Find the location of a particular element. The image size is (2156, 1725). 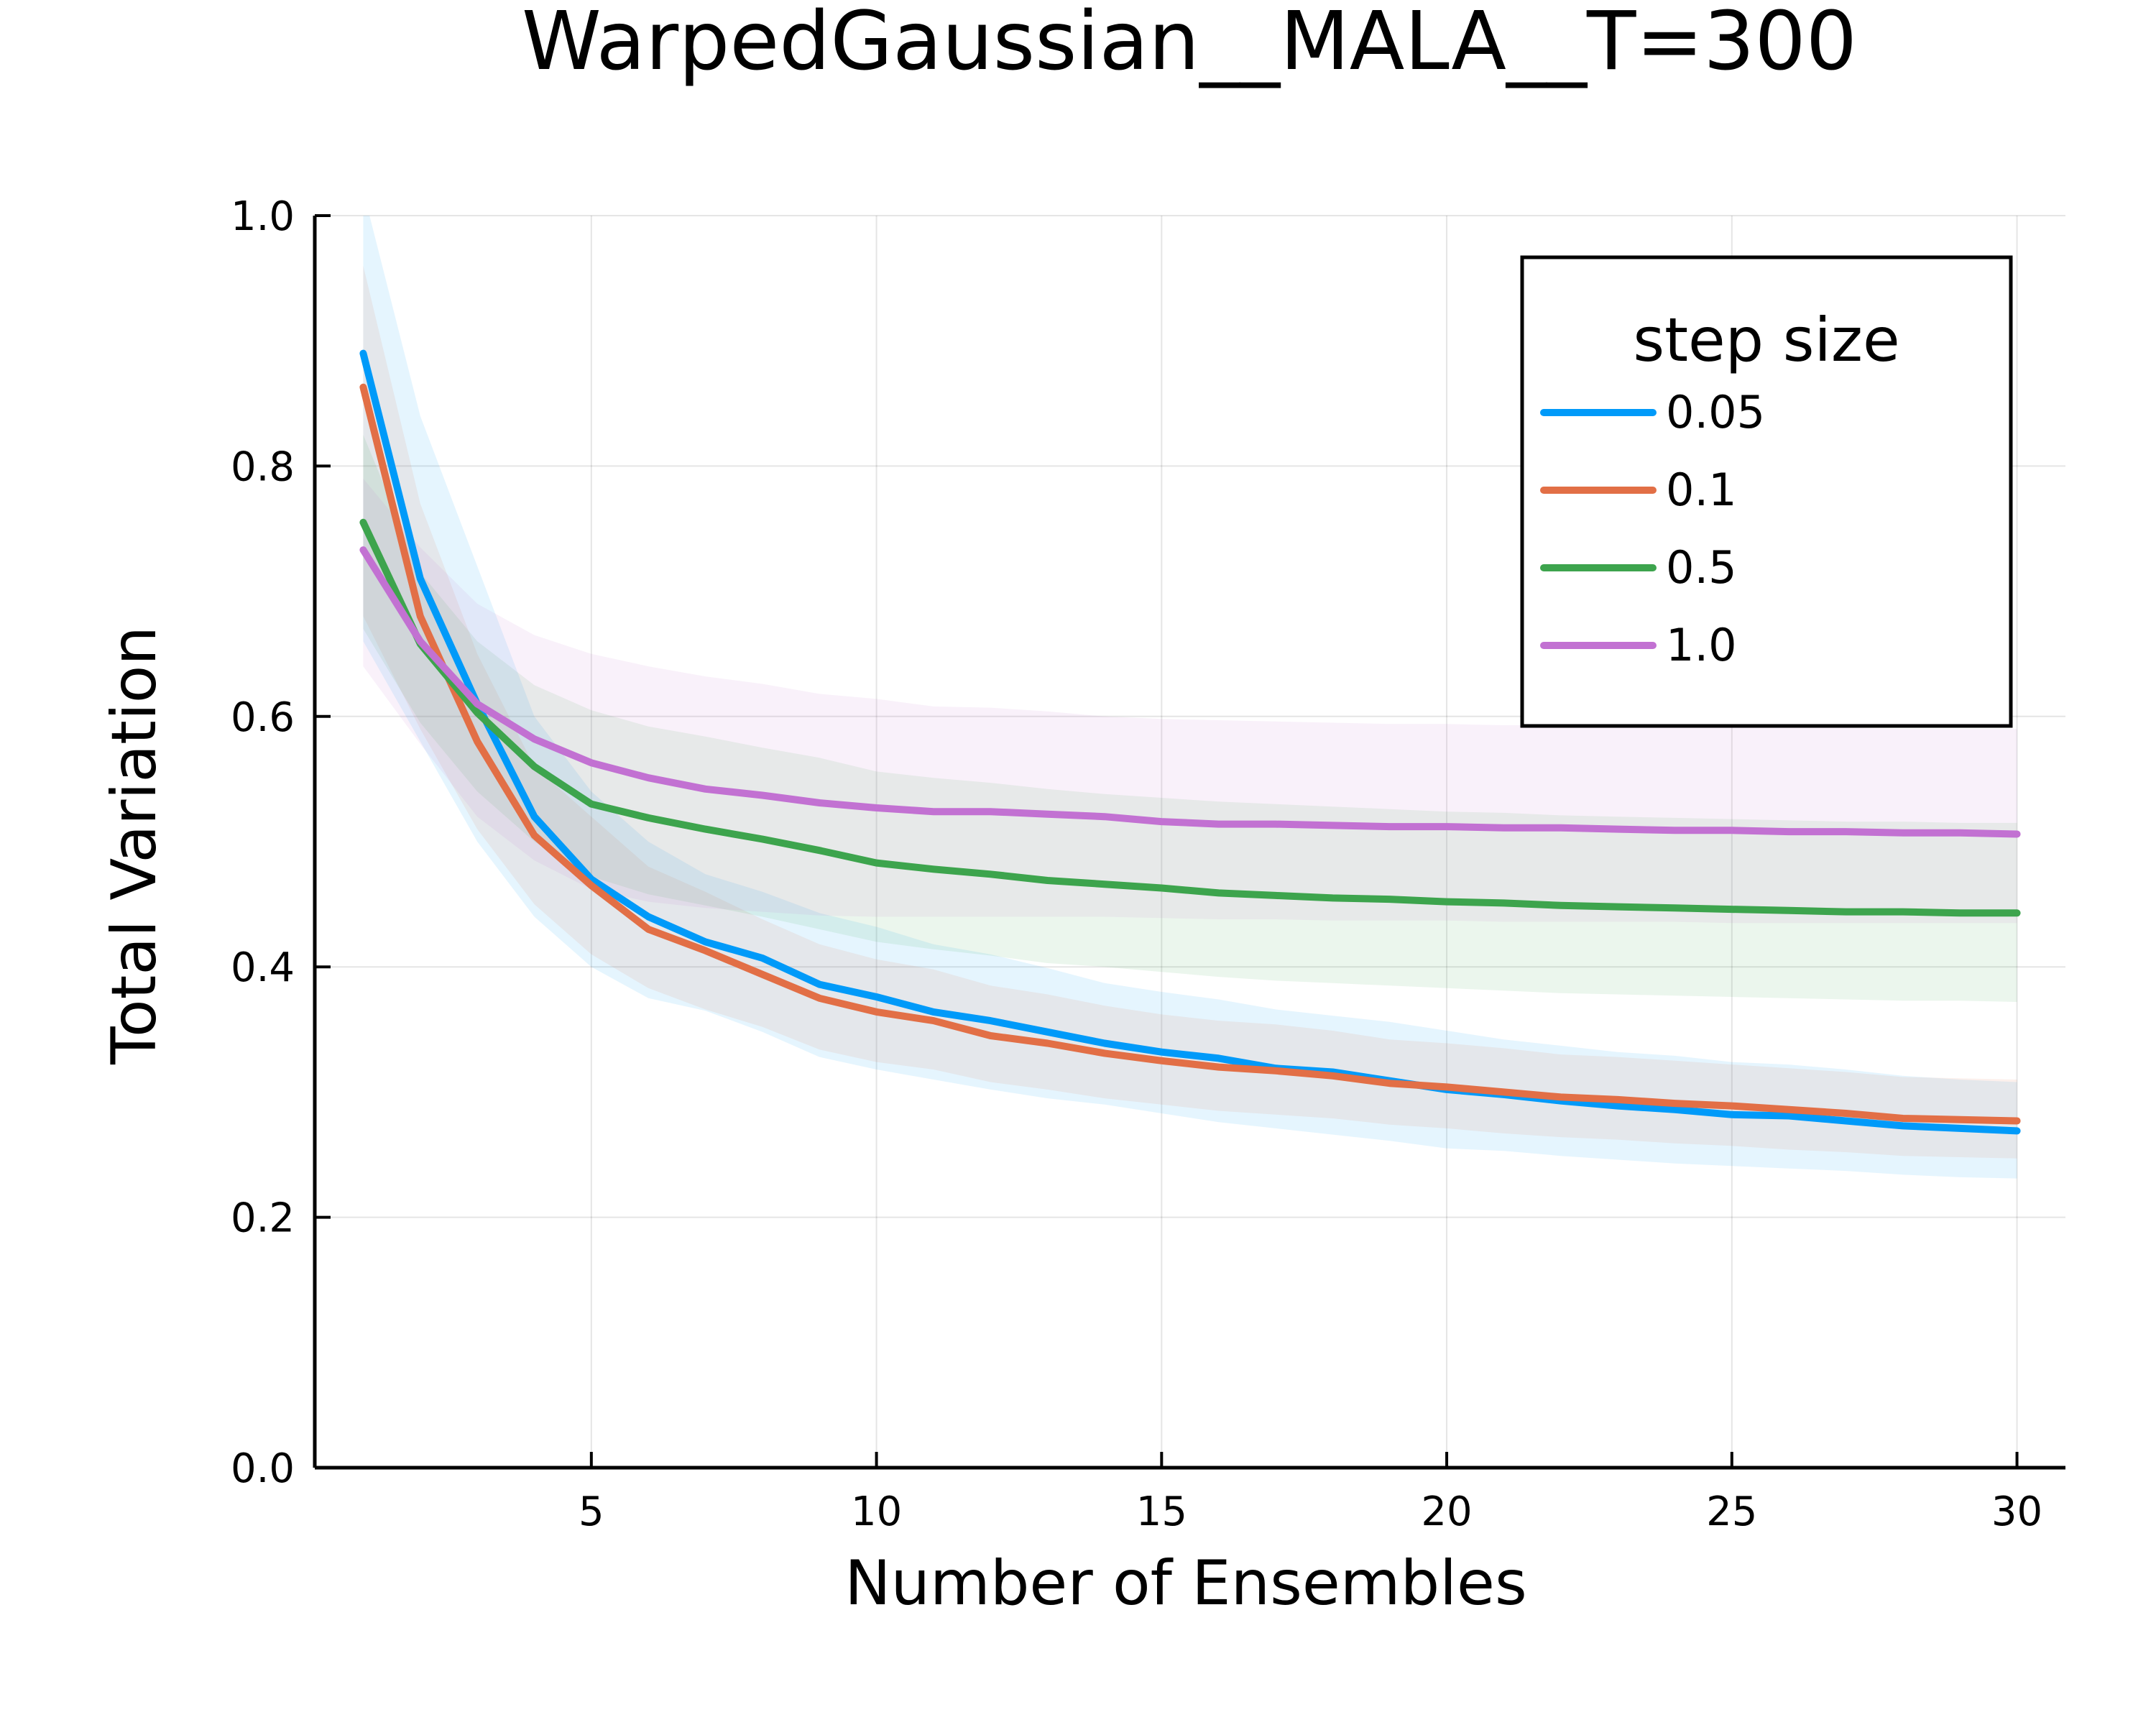

y-axis-title: Total Variation is located at coordinates (134, 845).